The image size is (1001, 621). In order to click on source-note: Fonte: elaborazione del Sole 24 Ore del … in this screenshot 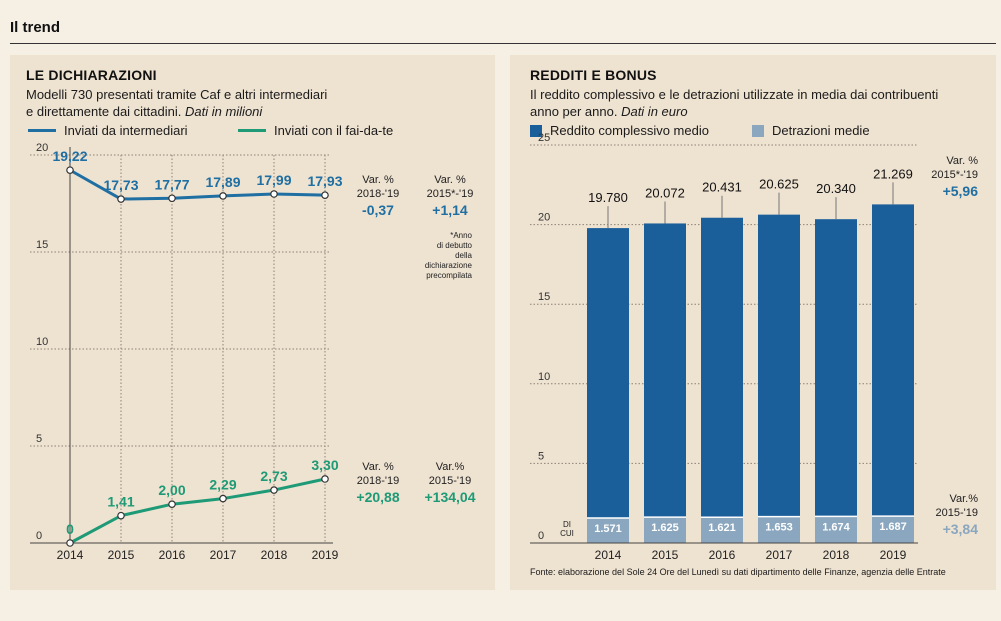, I will do `click(738, 572)`.